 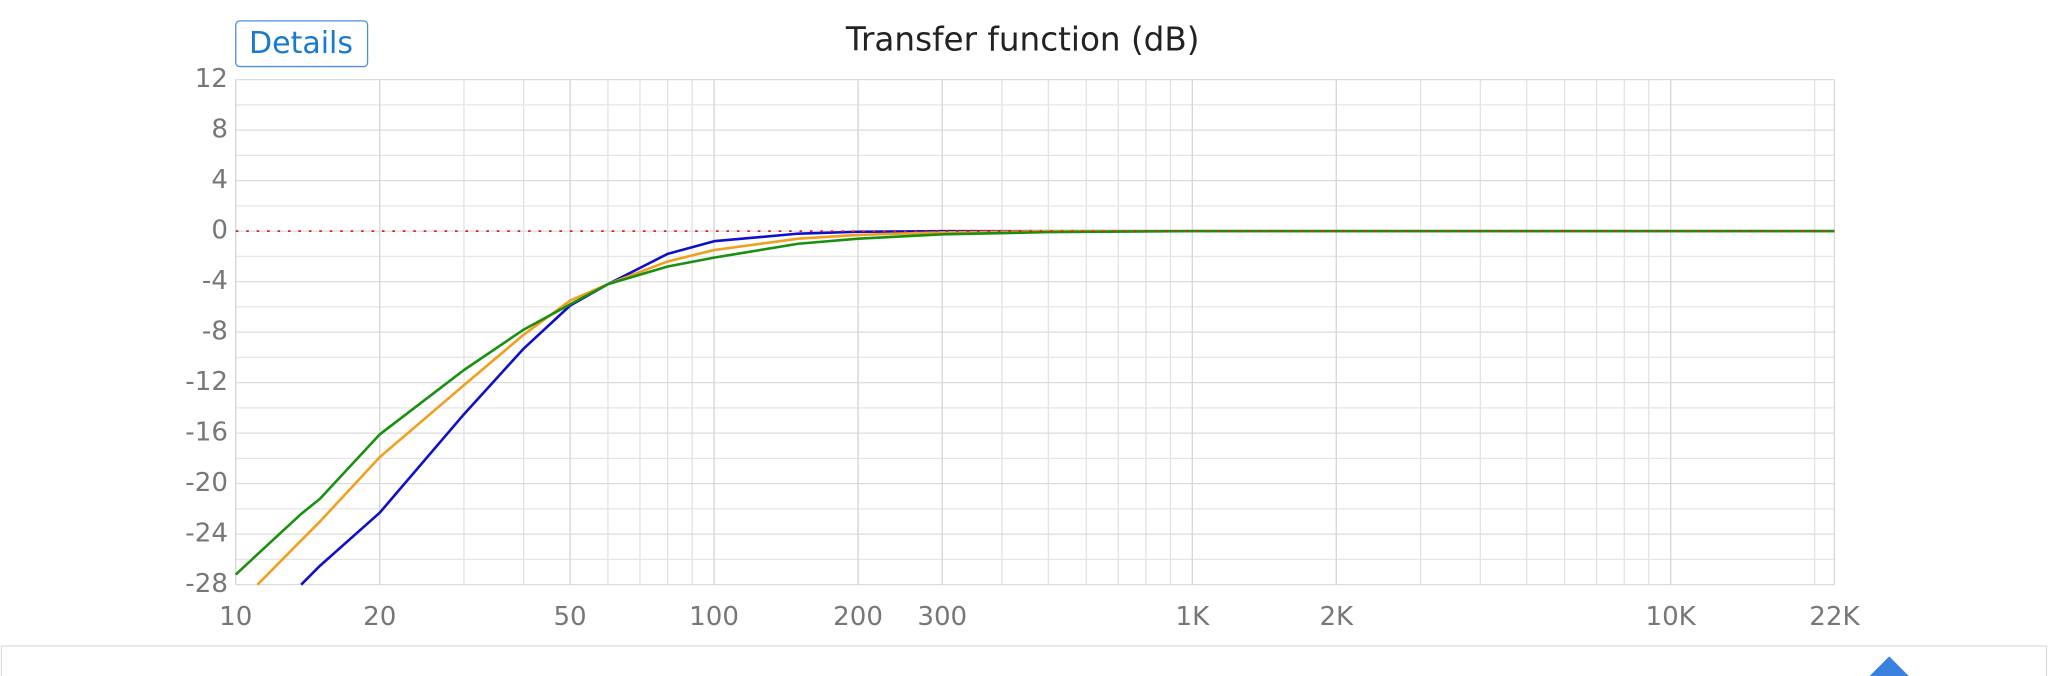 I want to click on x-tick-label: 10, so click(x=235, y=617).